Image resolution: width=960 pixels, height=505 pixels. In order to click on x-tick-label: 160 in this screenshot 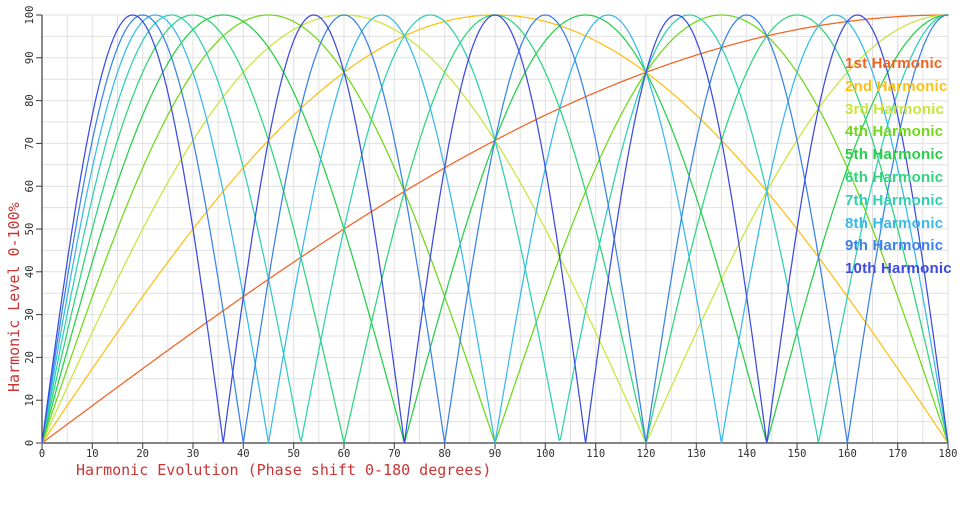, I will do `click(847, 454)`.